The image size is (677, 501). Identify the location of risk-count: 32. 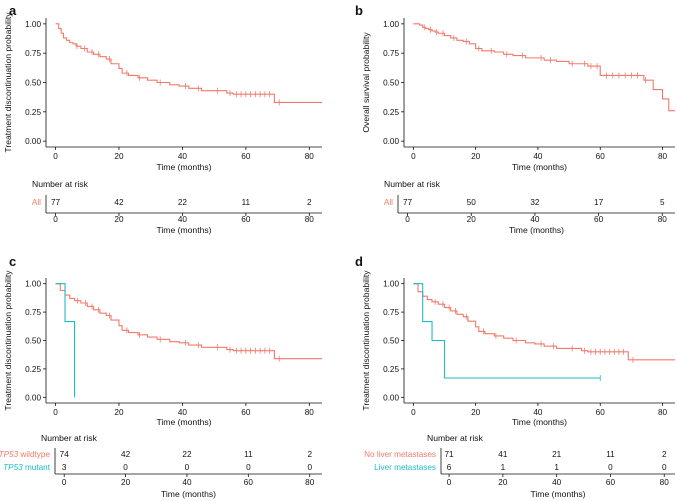
(535, 202).